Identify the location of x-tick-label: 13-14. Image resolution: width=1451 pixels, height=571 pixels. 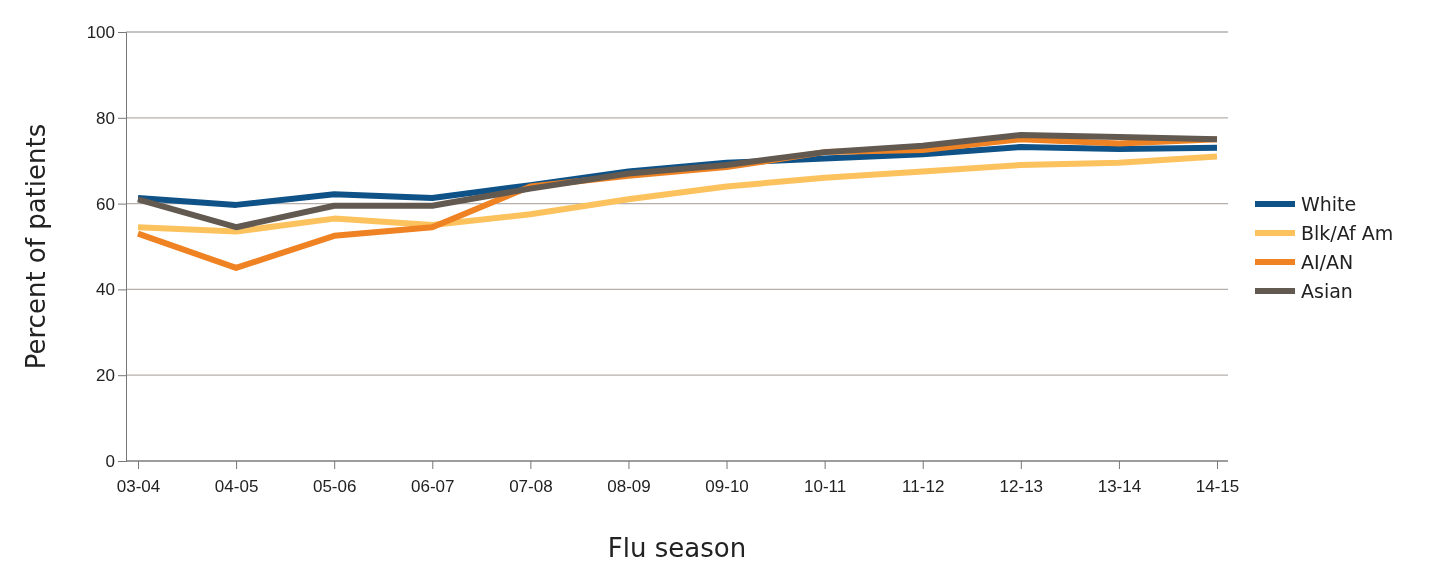
(1119, 487).